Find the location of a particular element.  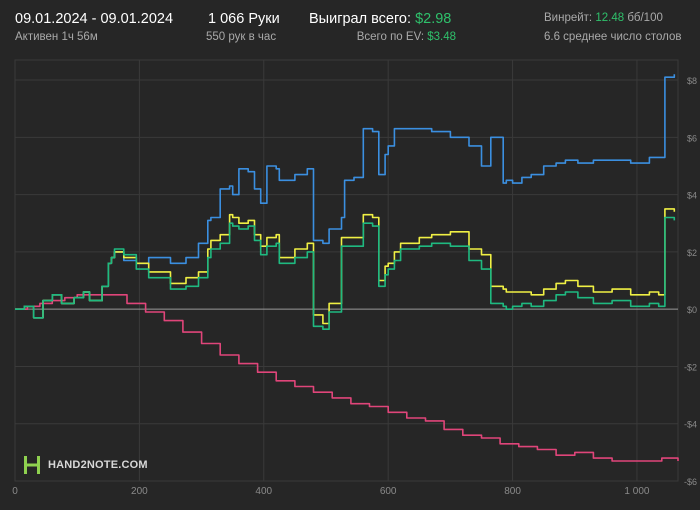

x-tick-label: 0 is located at coordinates (15, 491).